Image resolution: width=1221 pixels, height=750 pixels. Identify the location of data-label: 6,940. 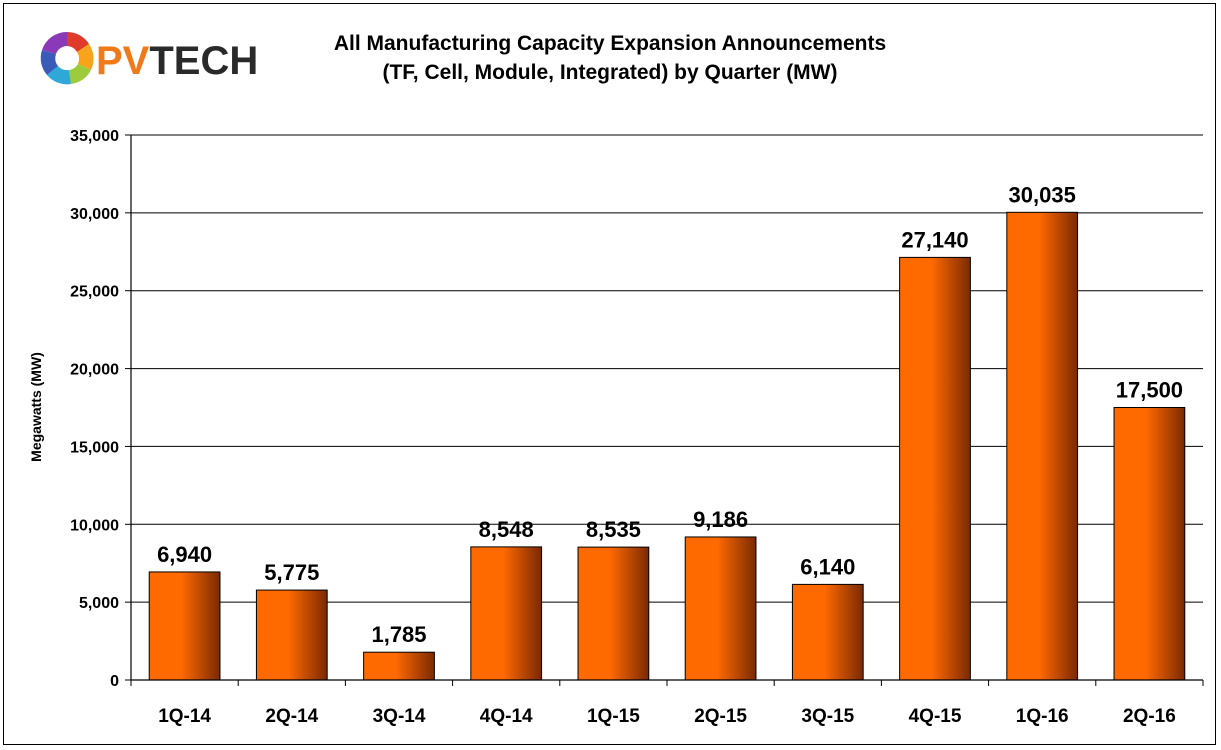
(184, 554).